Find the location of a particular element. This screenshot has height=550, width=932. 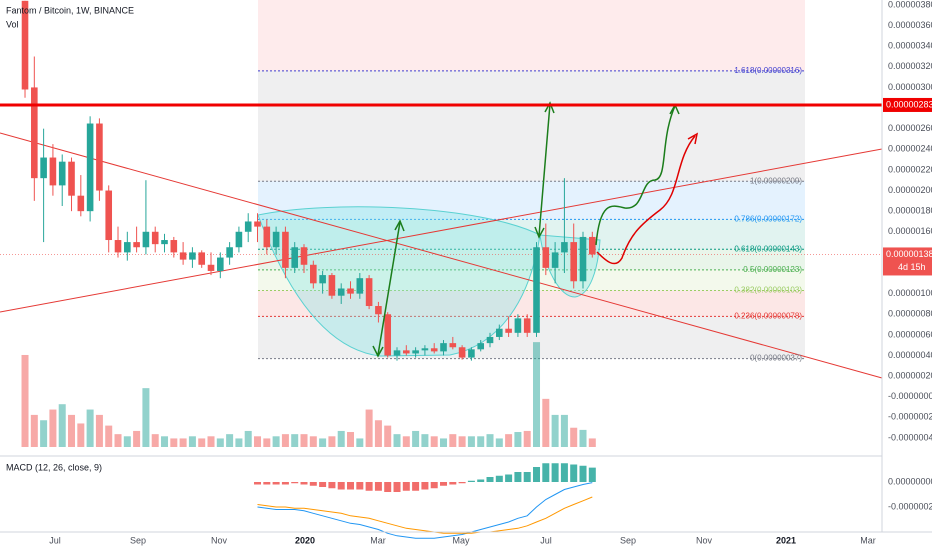

fib-label: 0.618(0.00000143) is located at coordinates (768, 248).